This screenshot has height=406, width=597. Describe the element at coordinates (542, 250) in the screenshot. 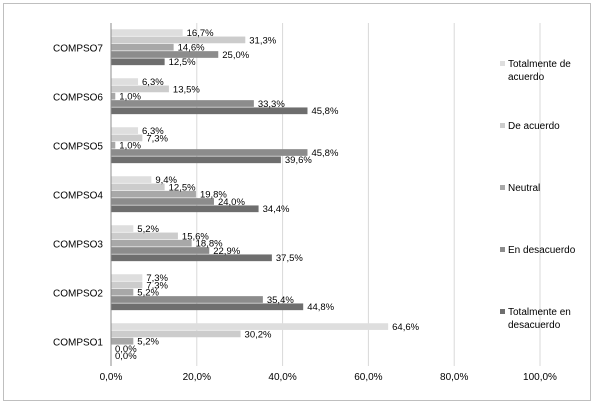

I see `legend-label: En desacuerdo` at that location.